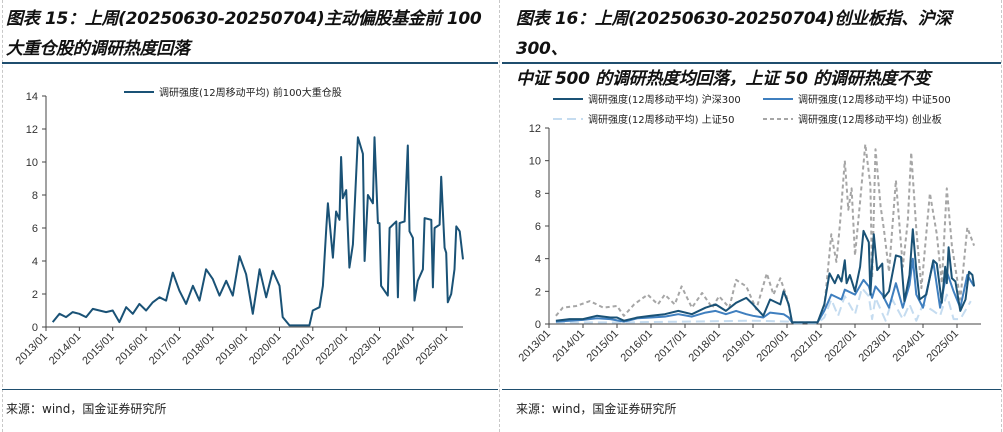 Image resolution: width=1003 pixels, height=432 pixels. Describe the element at coordinates (596, 409) in the screenshot. I see `right-source-note: 来源：wind，国金证券研究所` at that location.